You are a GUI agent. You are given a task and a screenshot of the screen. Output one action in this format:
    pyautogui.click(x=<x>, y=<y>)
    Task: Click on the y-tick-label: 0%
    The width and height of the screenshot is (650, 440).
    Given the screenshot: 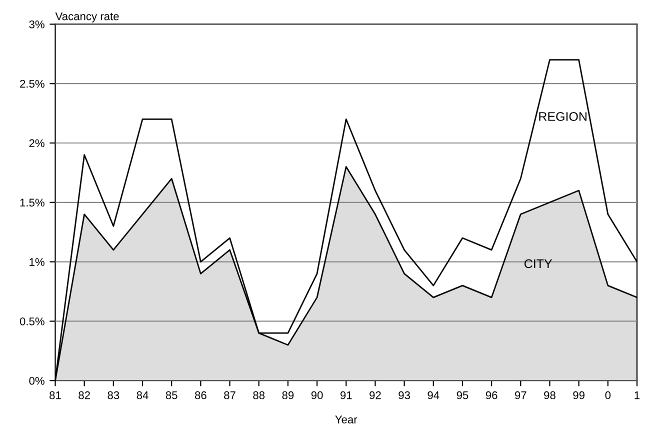 What is the action you would take?
    pyautogui.click(x=36, y=380)
    